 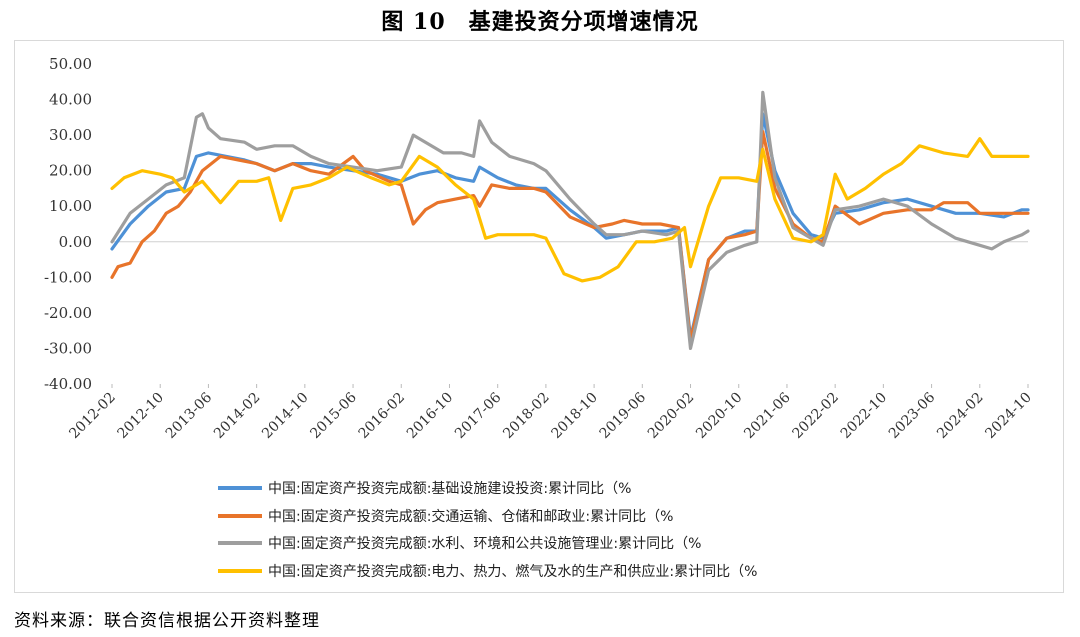 What do you see at coordinates (430, 416) in the screenshot?
I see `x-tick-label: 2016-10` at bounding box center [430, 416].